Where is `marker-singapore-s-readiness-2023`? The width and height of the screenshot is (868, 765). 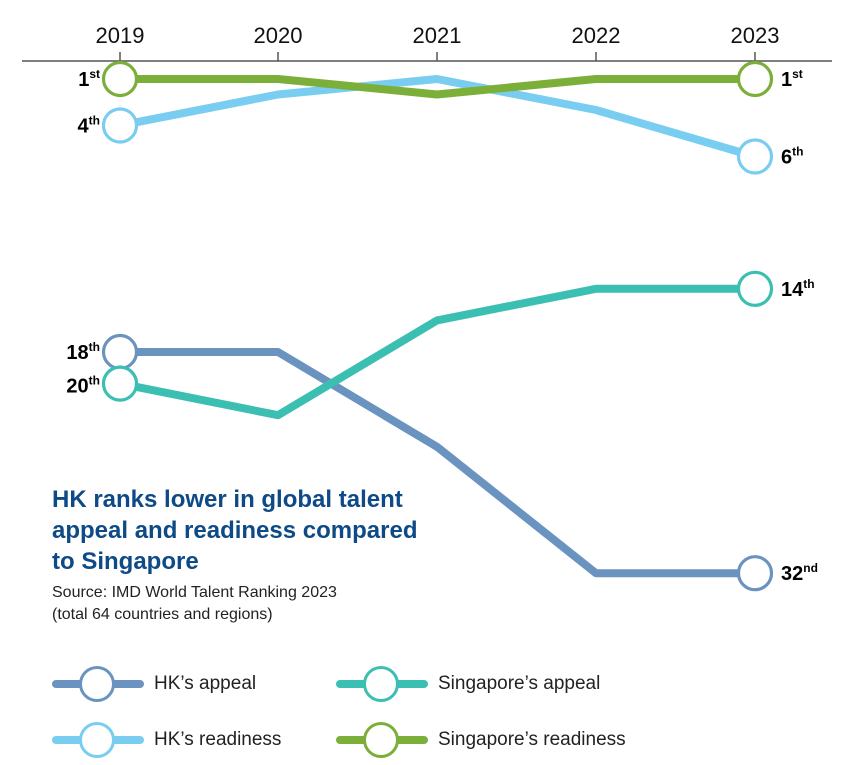
marker-singapore-s-readiness-2023 is located at coordinates (755, 79).